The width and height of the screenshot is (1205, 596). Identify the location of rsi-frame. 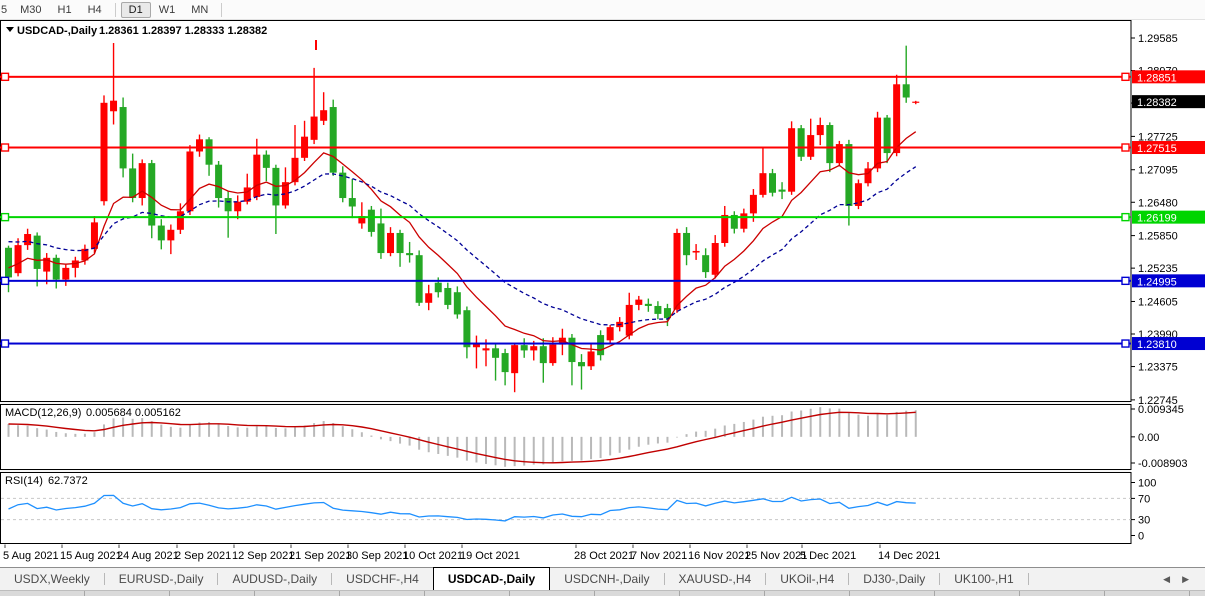
(566, 508).